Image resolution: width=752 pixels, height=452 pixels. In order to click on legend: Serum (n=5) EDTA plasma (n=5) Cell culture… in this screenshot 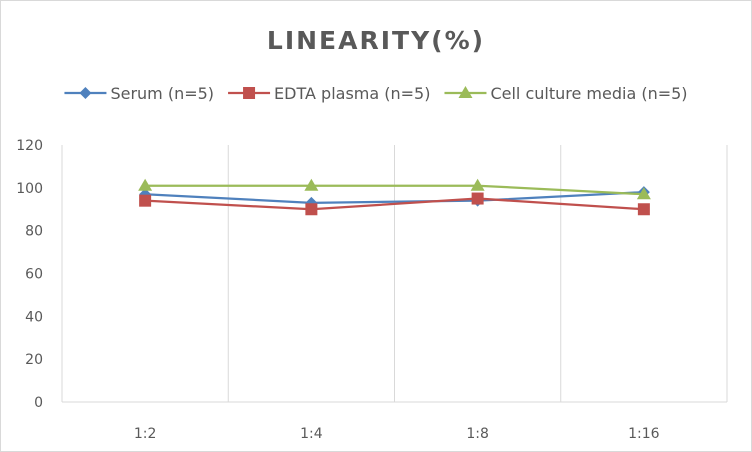, I will do `click(376, 93)`.